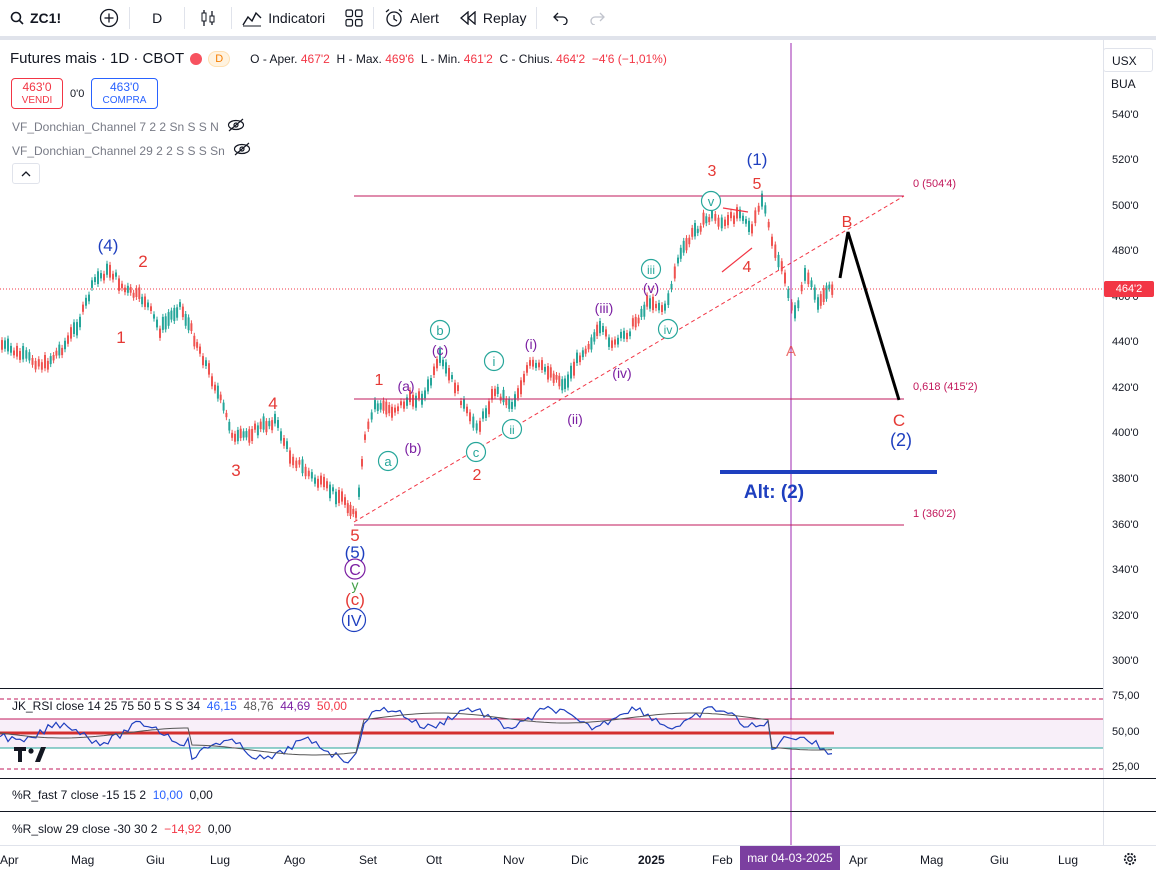  What do you see at coordinates (283, 18) in the screenshot?
I see `indicators-button: Indicatori` at bounding box center [283, 18].